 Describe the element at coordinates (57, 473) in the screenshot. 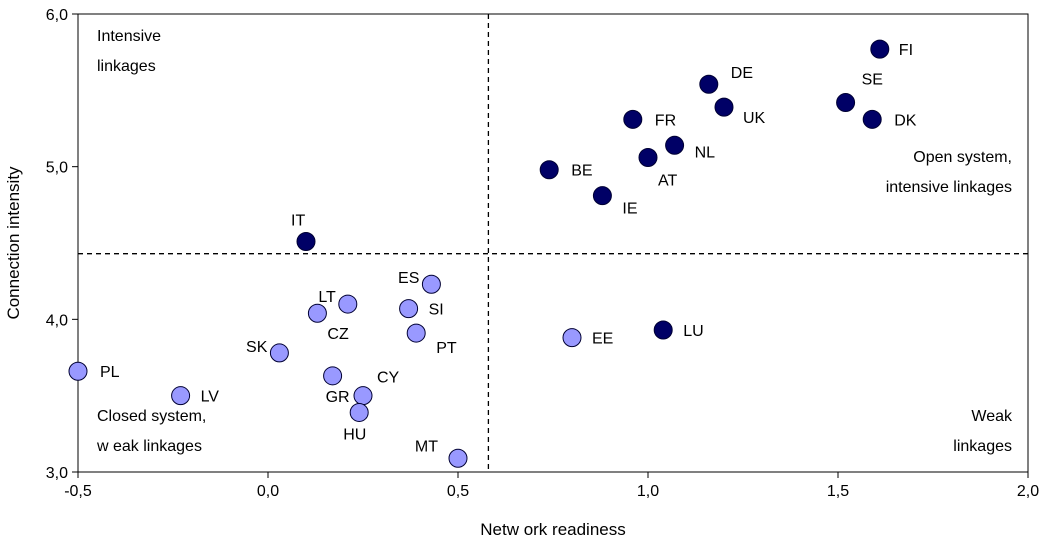

I see `y-tick-label: 3,0` at that location.